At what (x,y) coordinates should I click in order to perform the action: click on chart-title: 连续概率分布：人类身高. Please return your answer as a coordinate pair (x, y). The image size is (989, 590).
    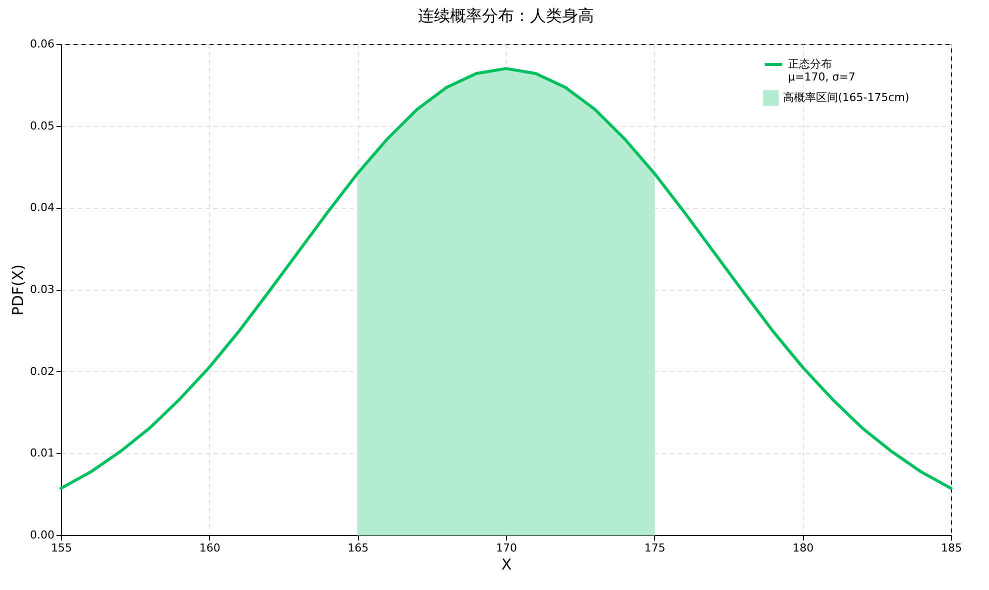
    Looking at the image, I should click on (506, 15).